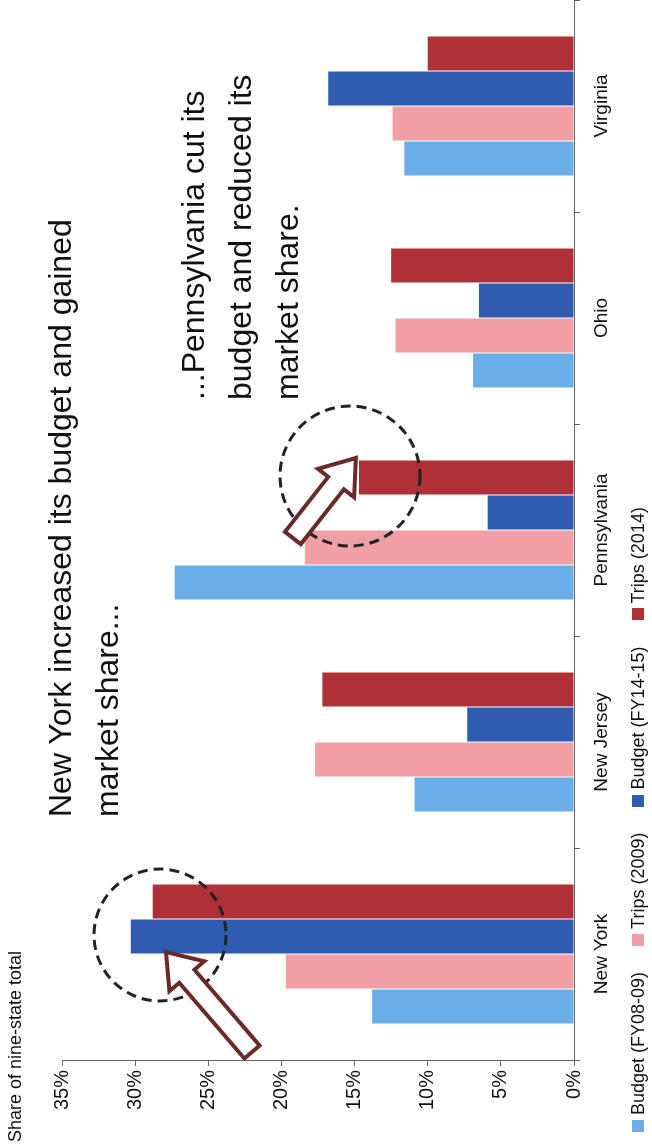 The image size is (652, 1146). Describe the element at coordinates (601, 530) in the screenshot. I see `y-tick-label: Pennsylvania` at that location.